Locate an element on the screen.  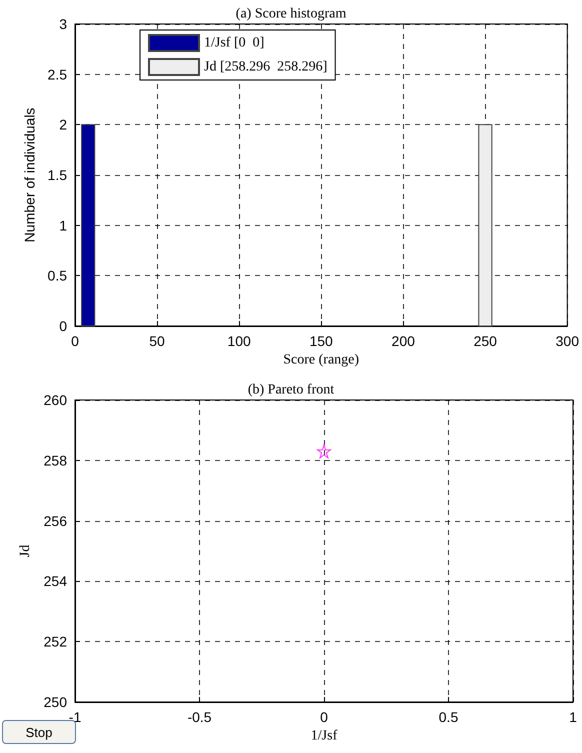
y-tick-label: 260 is located at coordinates (56, 400).